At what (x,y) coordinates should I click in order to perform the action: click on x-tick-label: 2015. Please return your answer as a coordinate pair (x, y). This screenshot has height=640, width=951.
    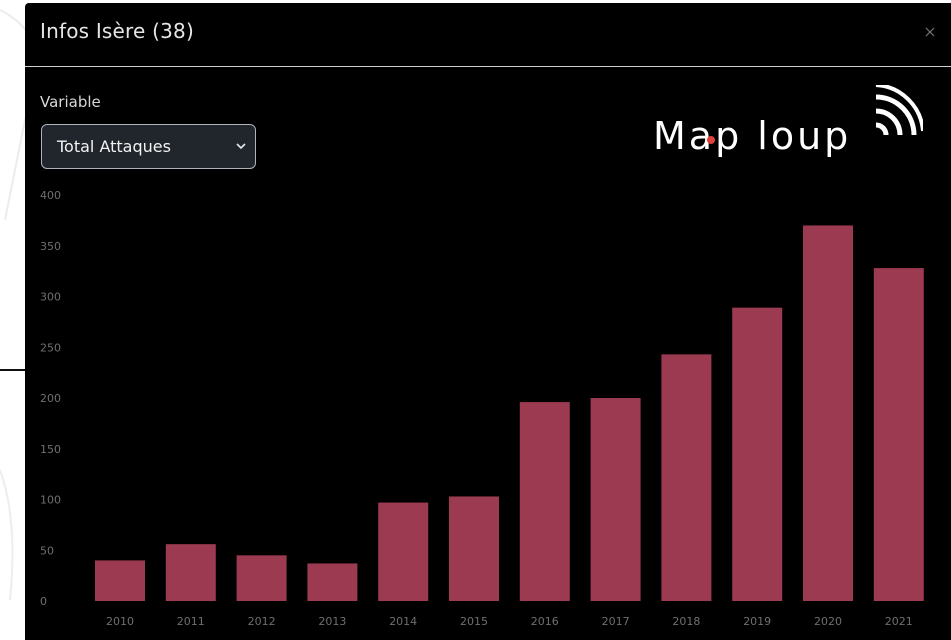
    Looking at the image, I should click on (474, 621).